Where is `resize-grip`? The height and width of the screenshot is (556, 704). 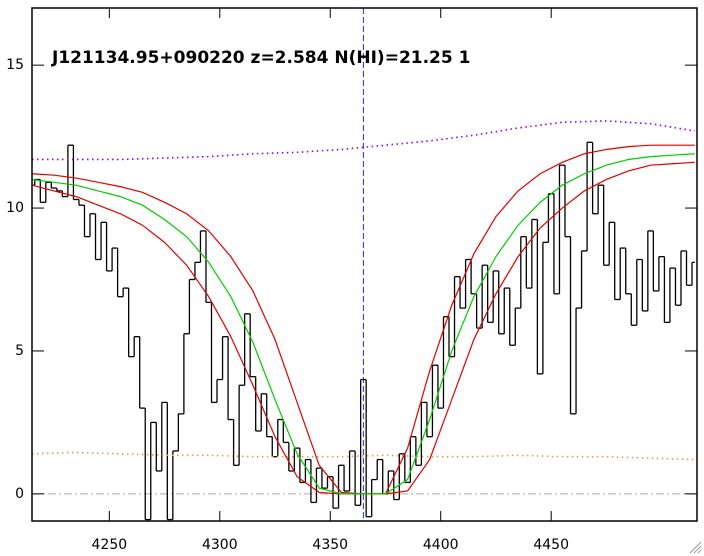 resize-grip is located at coordinates (695, 547).